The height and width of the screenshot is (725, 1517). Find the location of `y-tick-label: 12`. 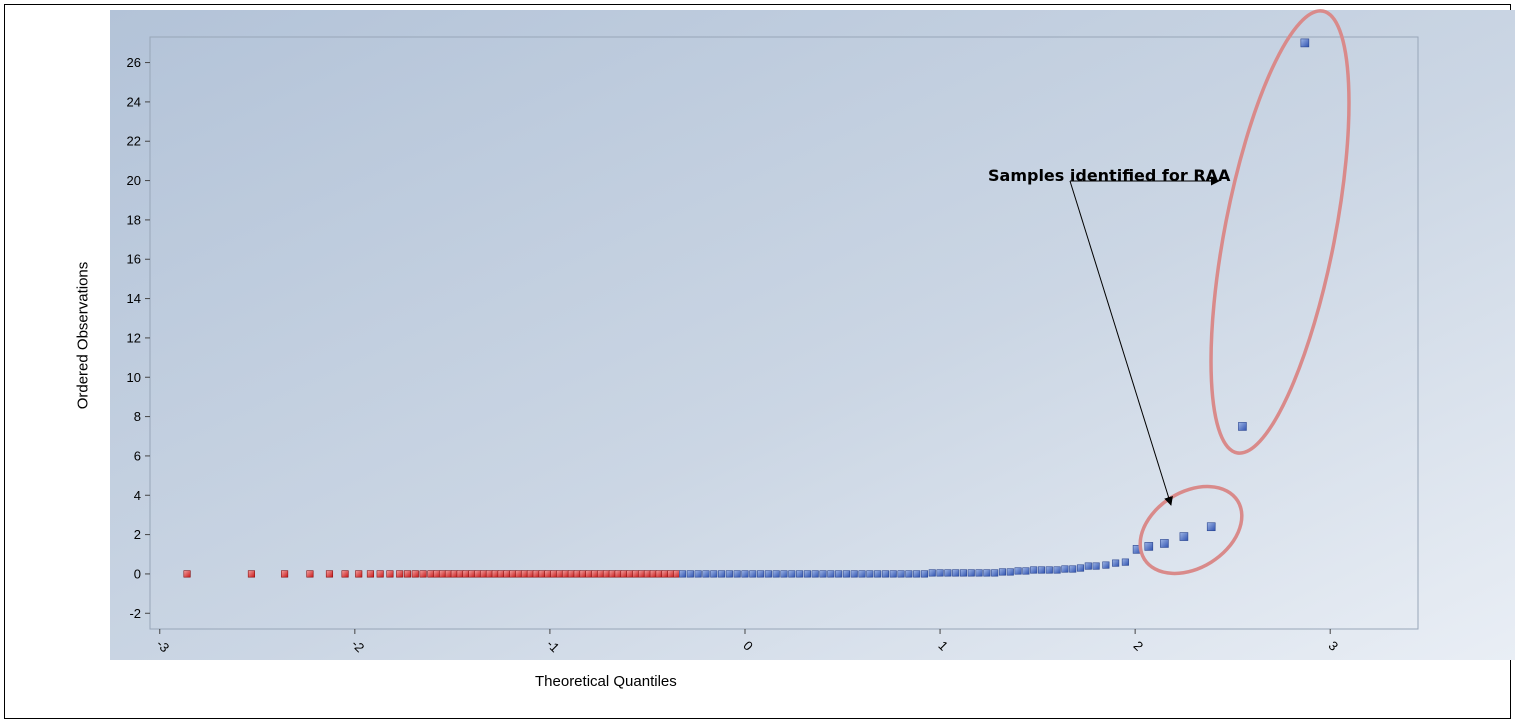

y-tick-label: 12 is located at coordinates (134, 337).